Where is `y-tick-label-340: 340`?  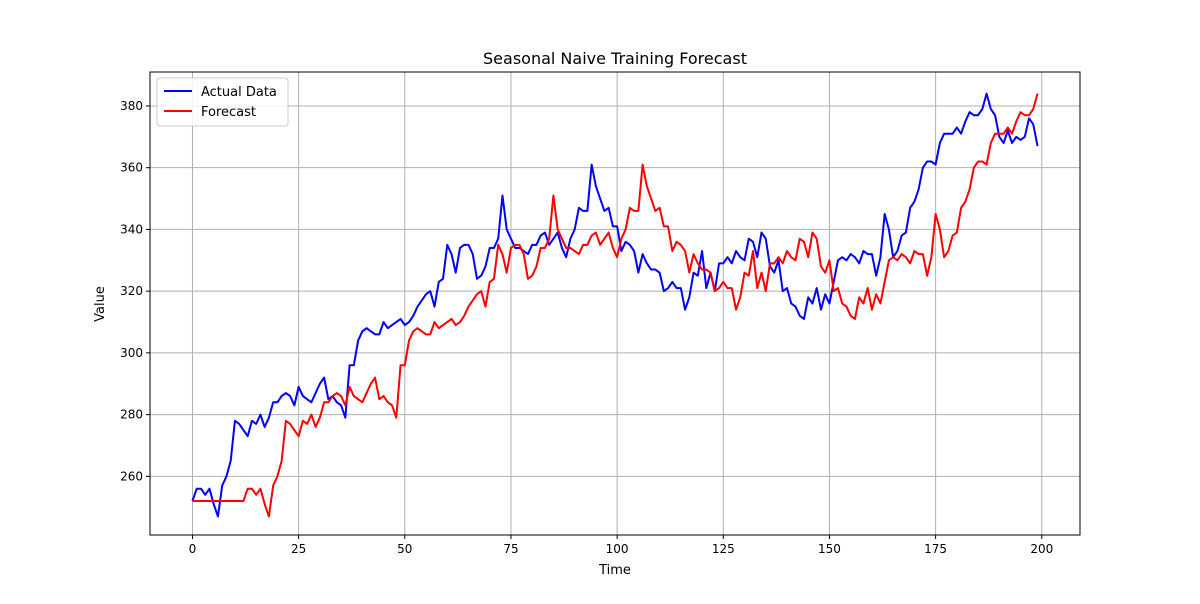 y-tick-label-340: 340 is located at coordinates (131, 229).